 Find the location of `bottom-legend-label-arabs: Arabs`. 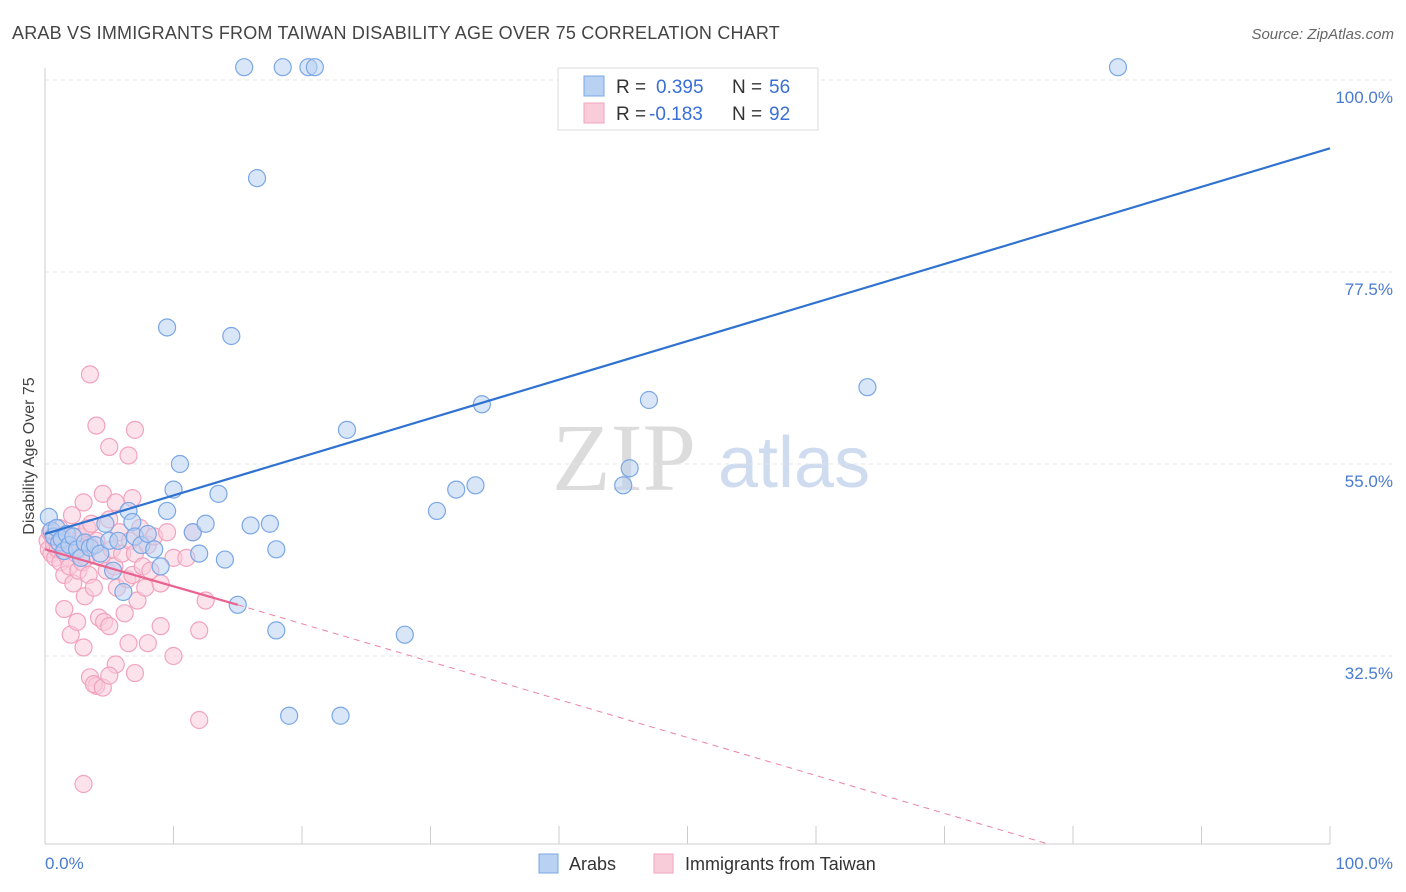

bottom-legend-label-arabs: Arabs is located at coordinates (592, 864).